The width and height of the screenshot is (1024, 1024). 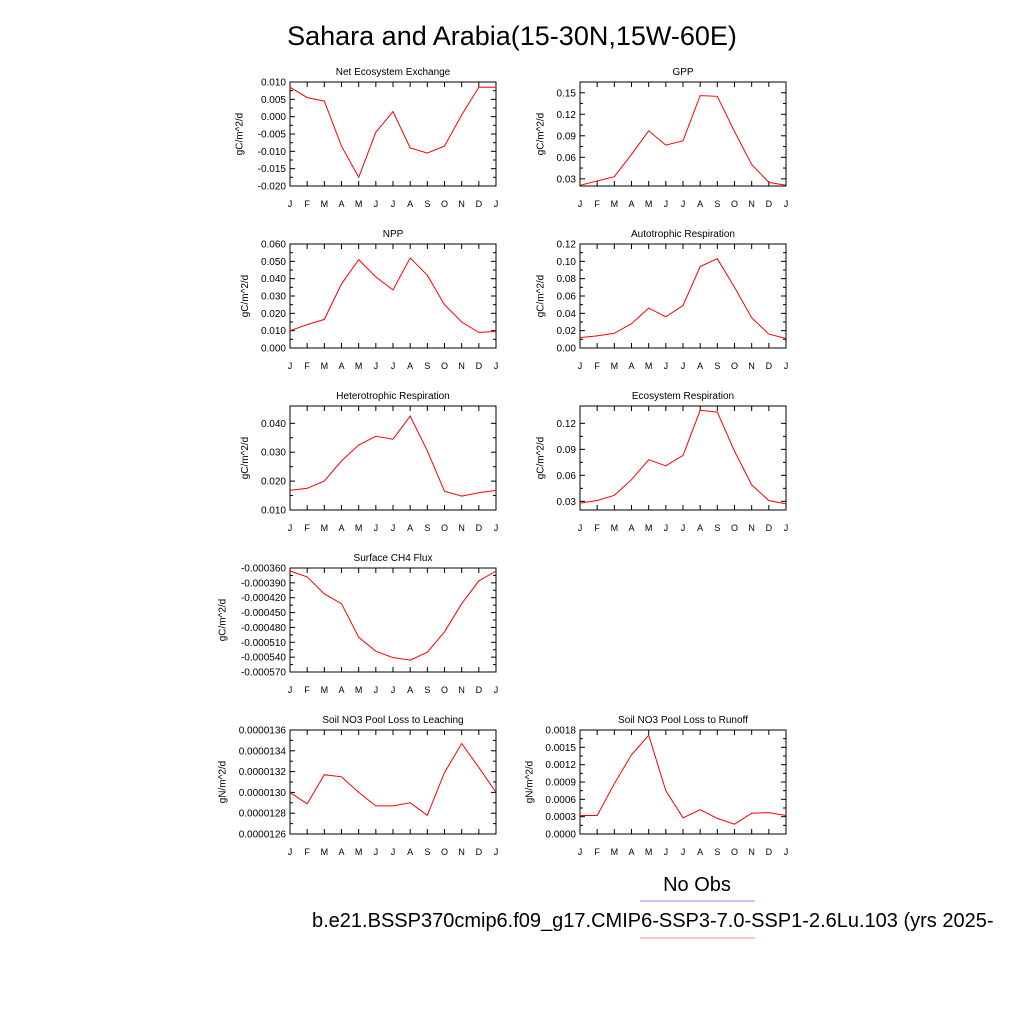 What do you see at coordinates (273, 245) in the screenshot?
I see `y-tick-label: 0.060` at bounding box center [273, 245].